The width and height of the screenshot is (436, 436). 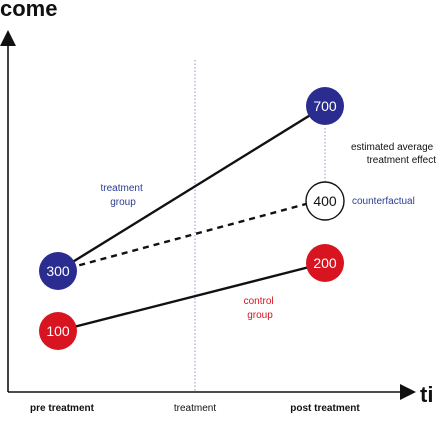 I want to click on node-counterfactual-post: 400, so click(x=325, y=201).